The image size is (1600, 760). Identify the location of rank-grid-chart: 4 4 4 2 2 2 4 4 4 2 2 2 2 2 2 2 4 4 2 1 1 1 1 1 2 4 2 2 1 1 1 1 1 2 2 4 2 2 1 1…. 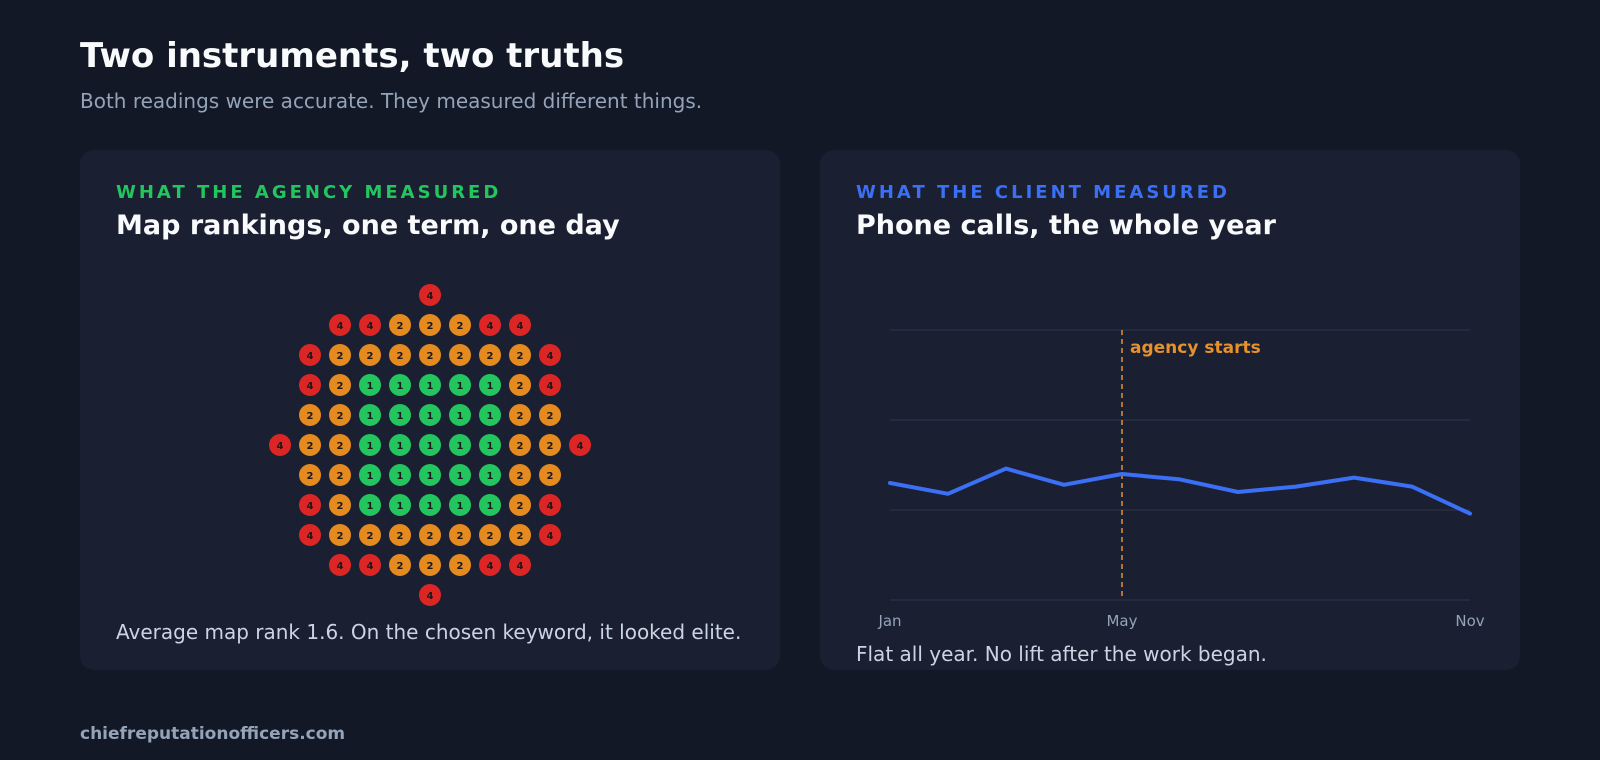
(430, 445).